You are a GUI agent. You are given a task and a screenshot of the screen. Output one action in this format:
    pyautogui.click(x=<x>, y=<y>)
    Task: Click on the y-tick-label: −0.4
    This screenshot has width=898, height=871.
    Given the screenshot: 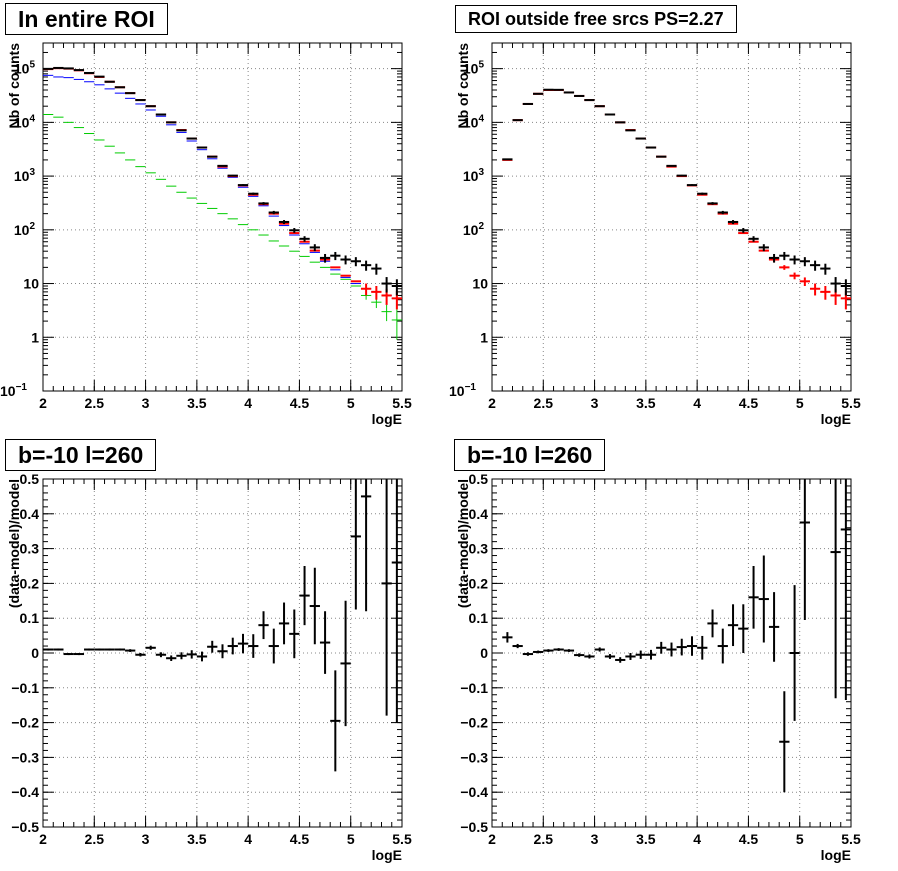 What is the action you would take?
    pyautogui.click(x=474, y=792)
    